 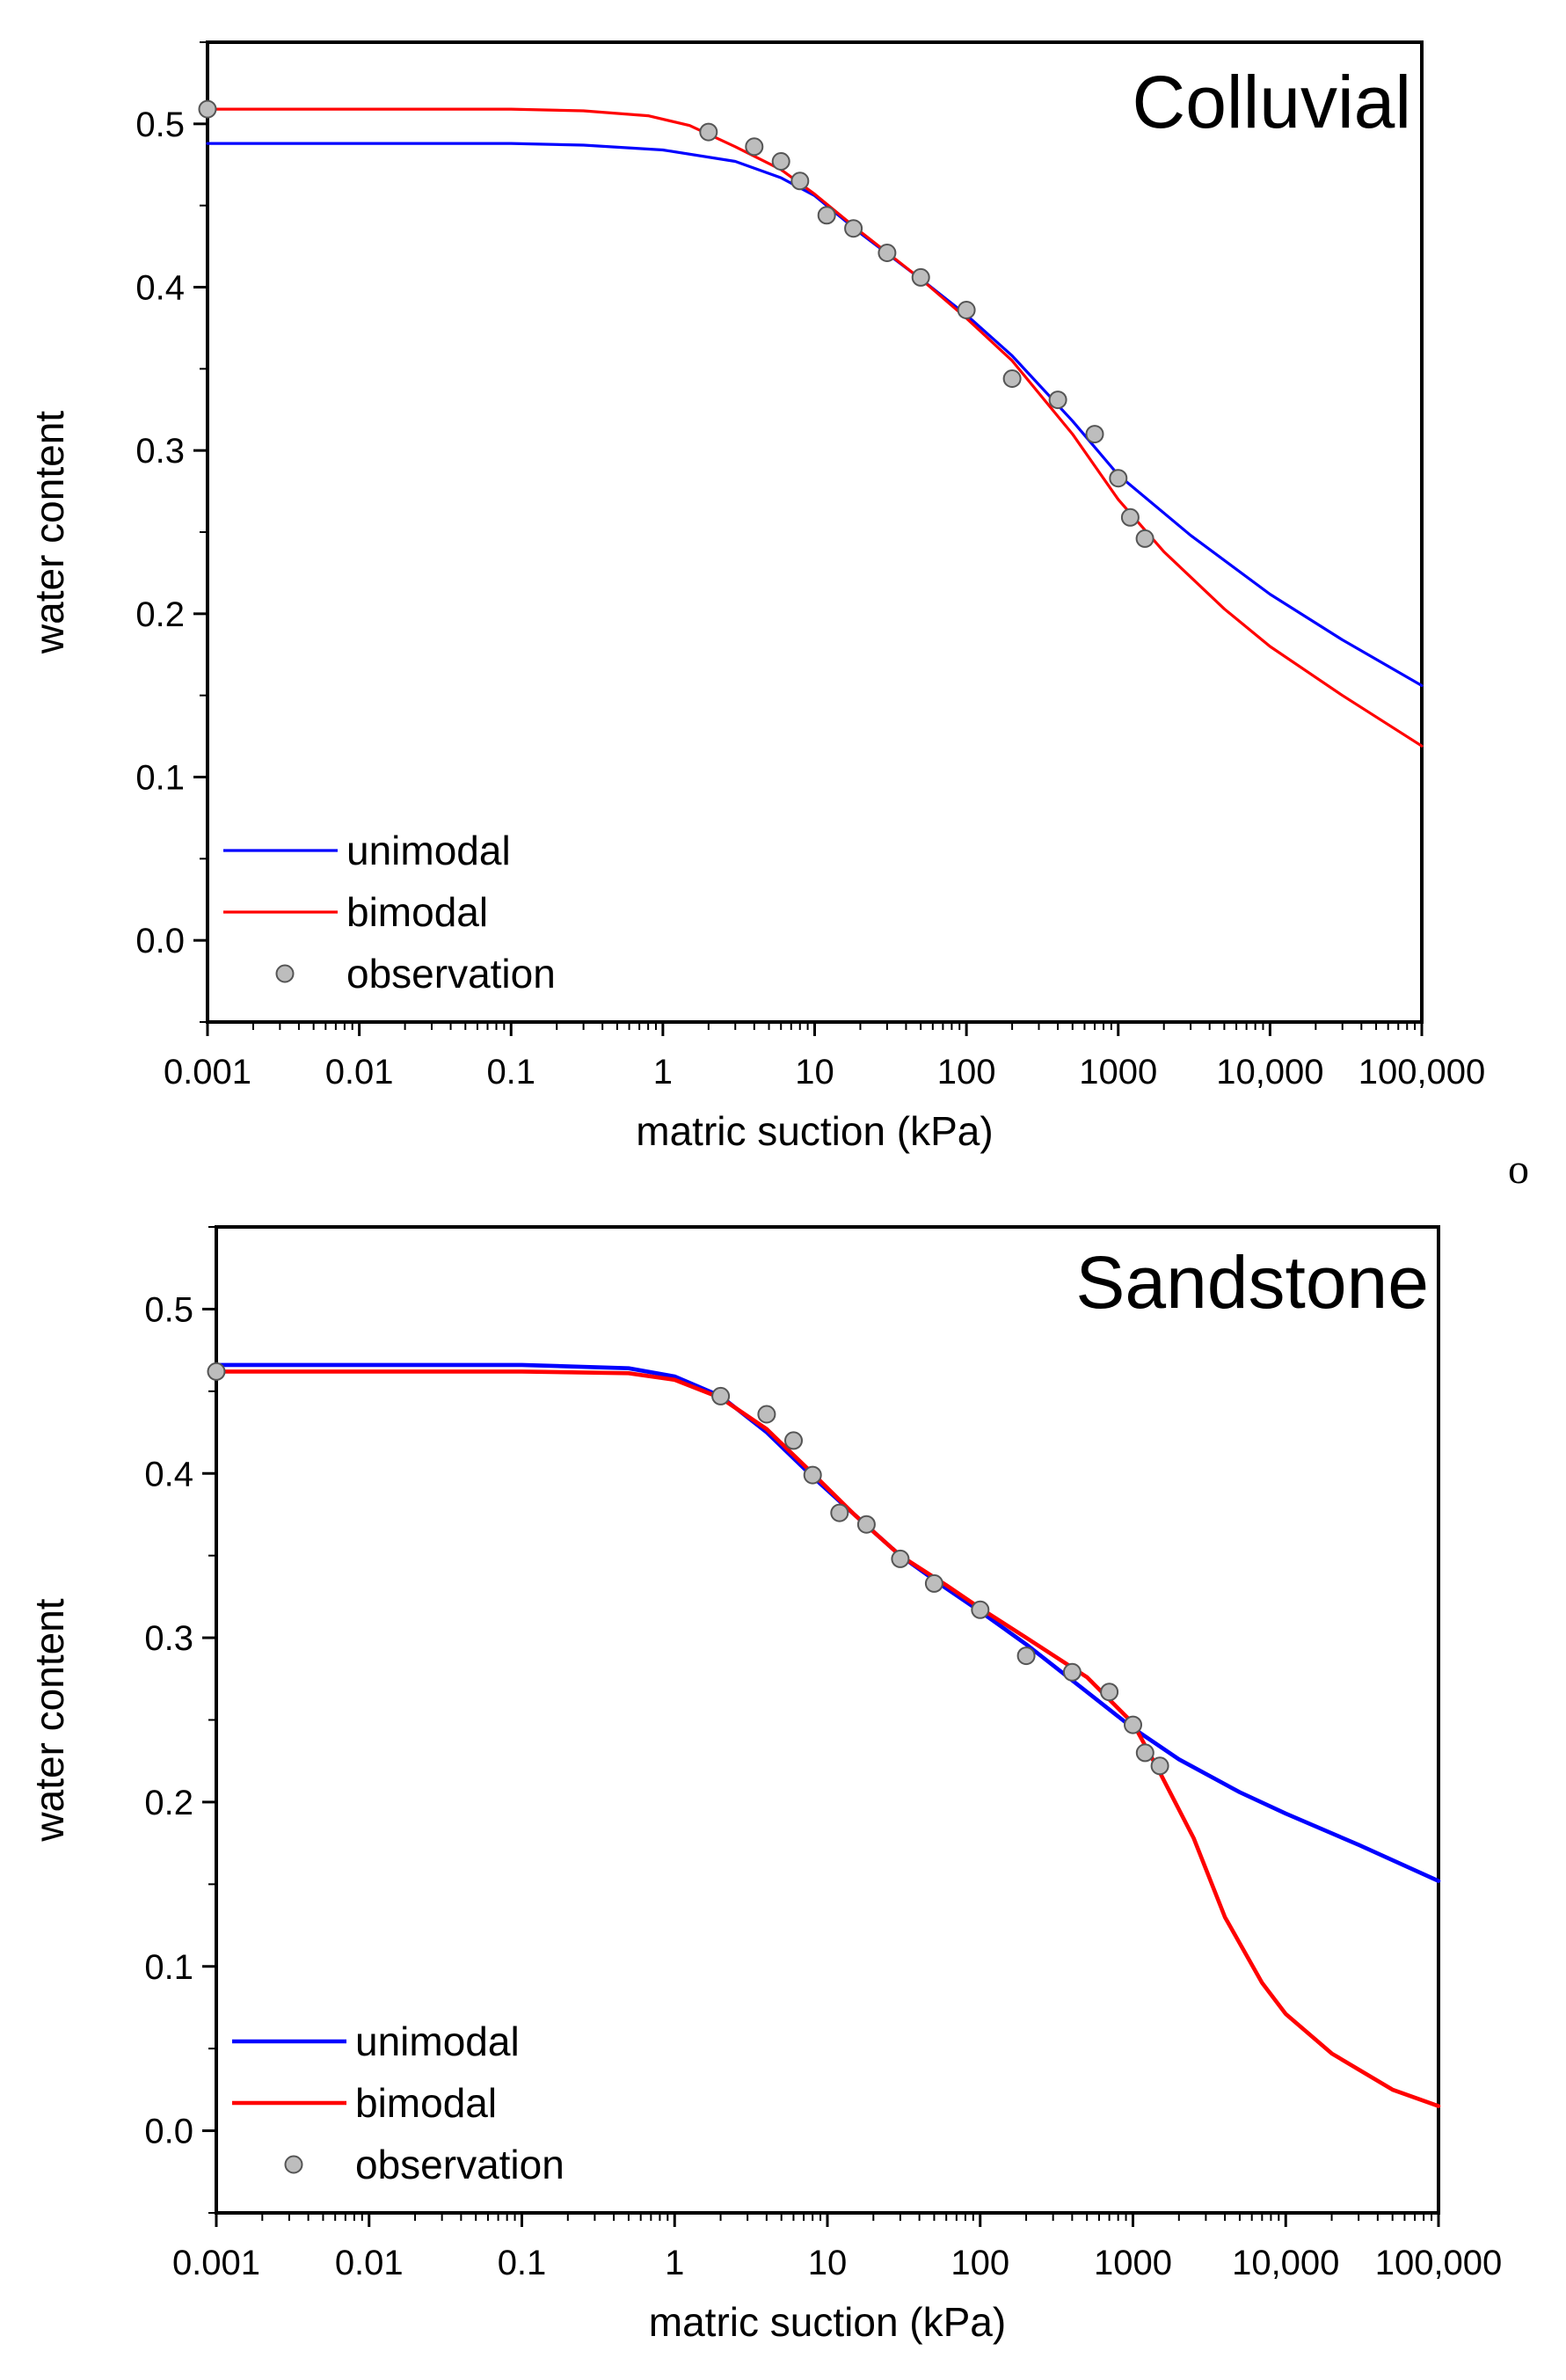 I want to click on stray-mark: o, so click(x=1518, y=1169).